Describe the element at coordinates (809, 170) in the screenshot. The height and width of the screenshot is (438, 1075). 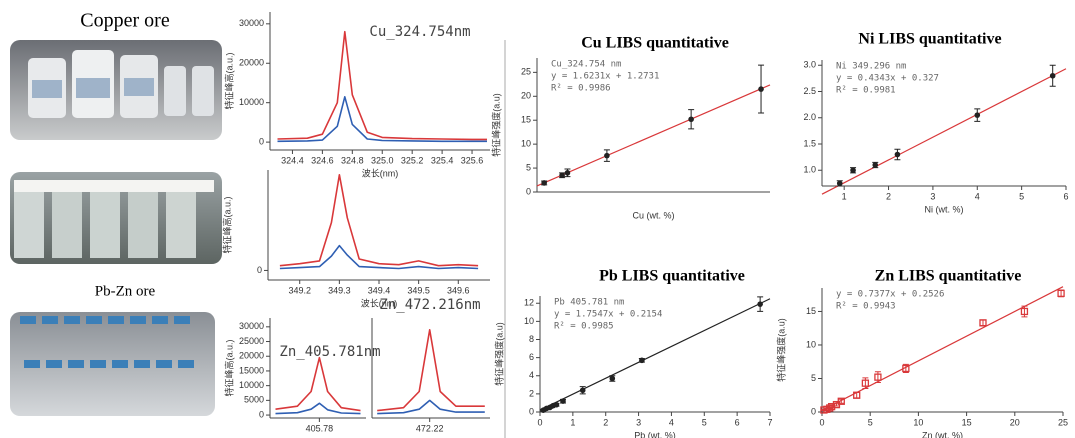
I see `y-tick-label: 1.0` at that location.